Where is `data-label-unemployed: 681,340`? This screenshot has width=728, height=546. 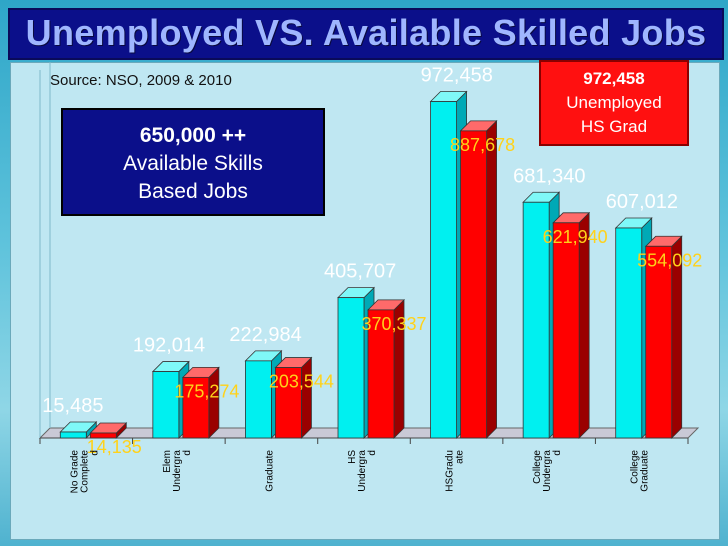 data-label-unemployed: 681,340 is located at coordinates (549, 176).